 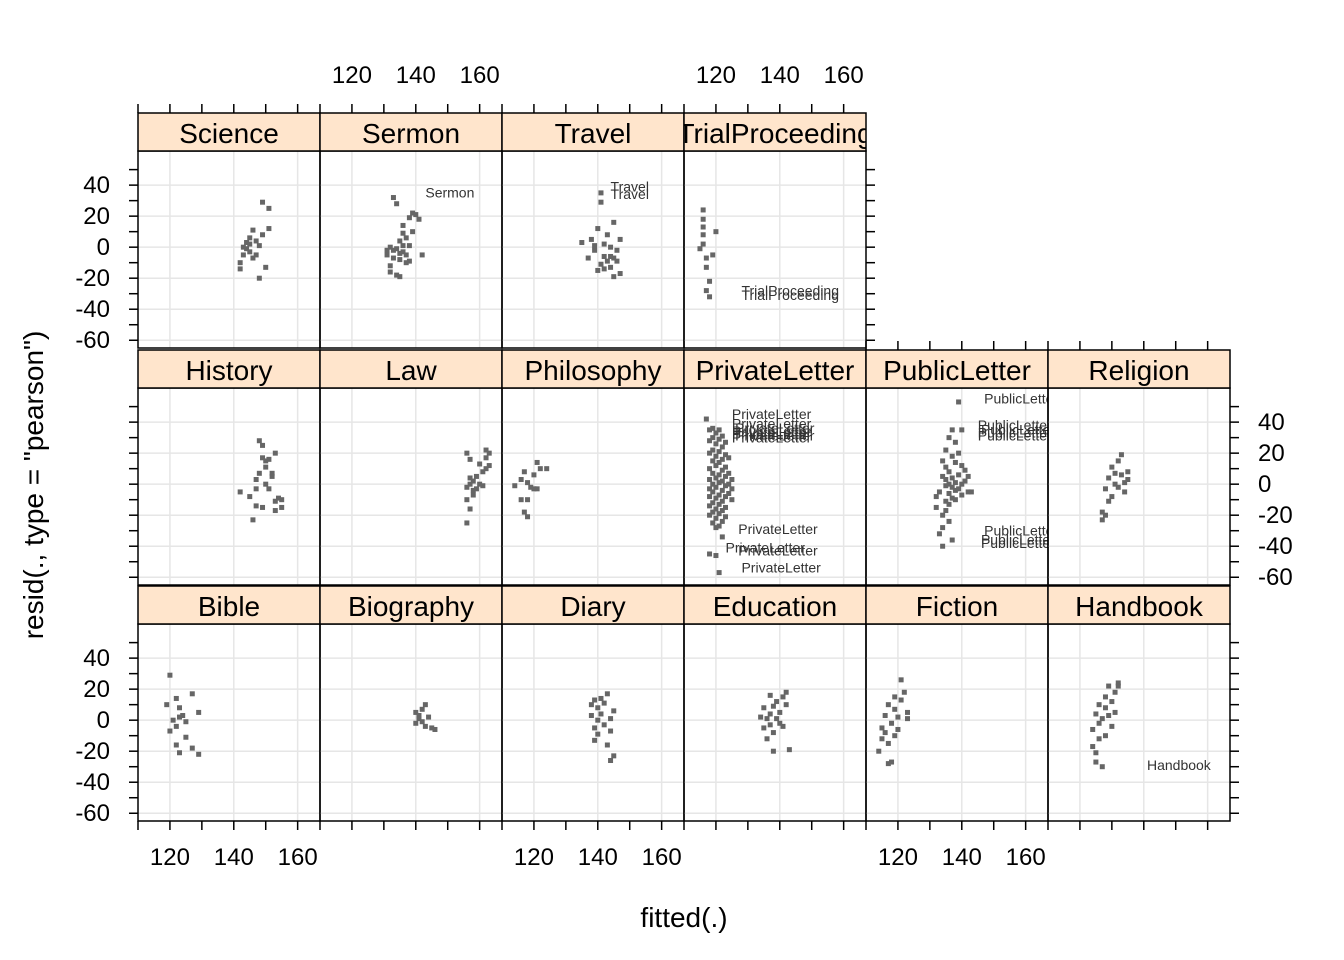 What do you see at coordinates (411, 230) in the screenshot?
I see `panel-sermon: Sermon Sermon` at bounding box center [411, 230].